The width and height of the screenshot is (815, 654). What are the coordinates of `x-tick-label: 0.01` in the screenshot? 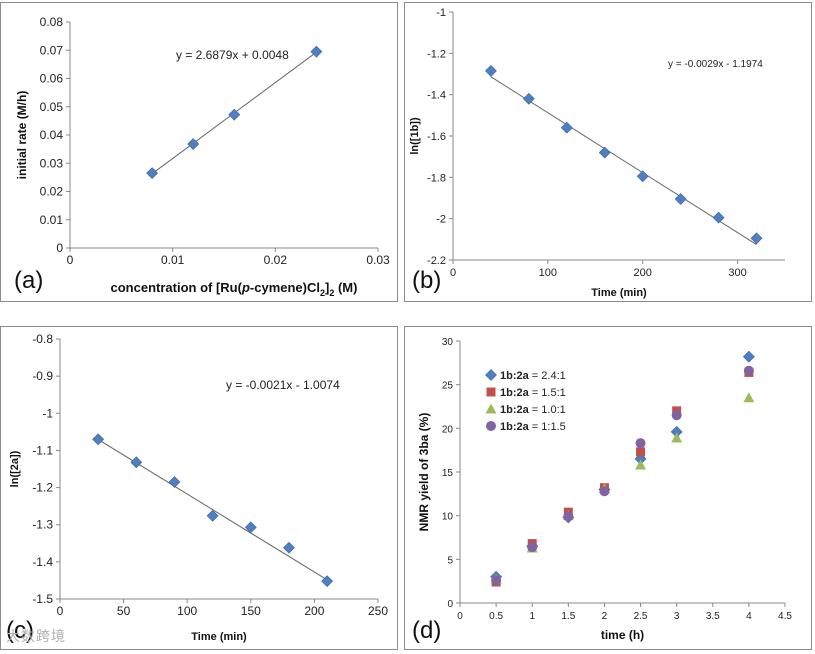 It's located at (173, 260).